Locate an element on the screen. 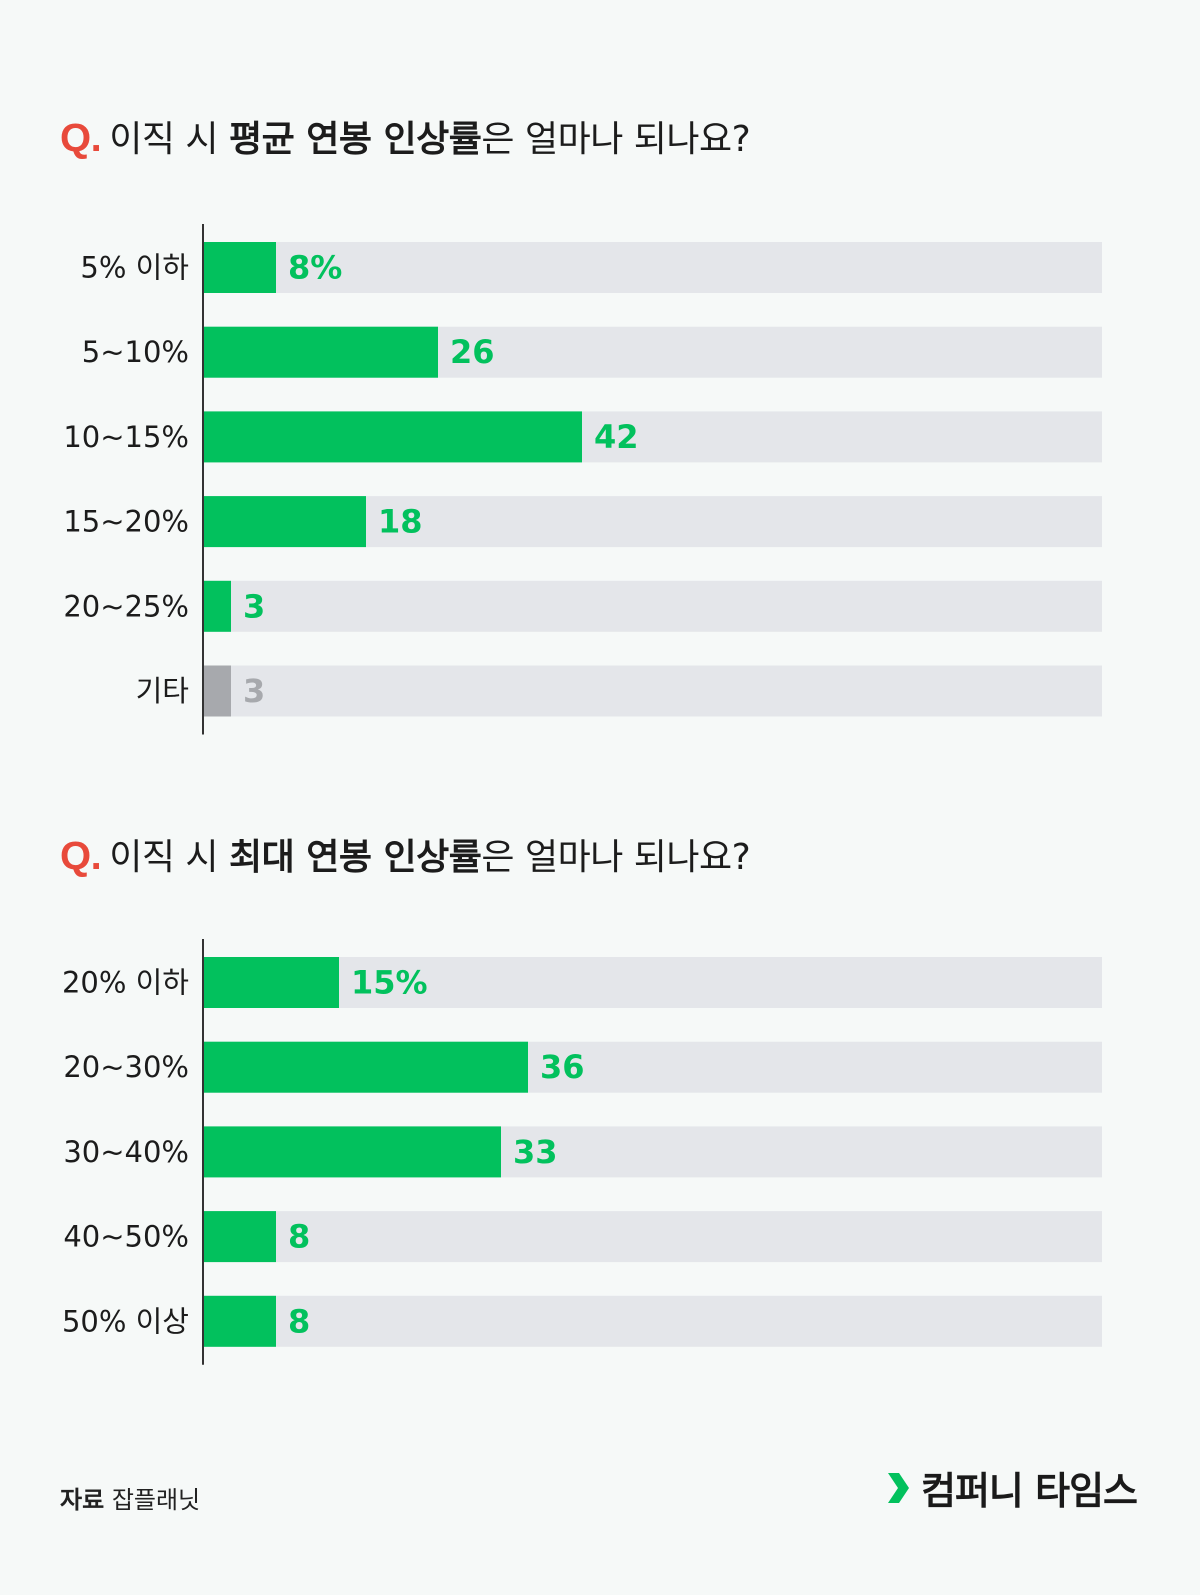 The height and width of the screenshot is (1595, 1200). category-label: 10~15% is located at coordinates (126, 437).